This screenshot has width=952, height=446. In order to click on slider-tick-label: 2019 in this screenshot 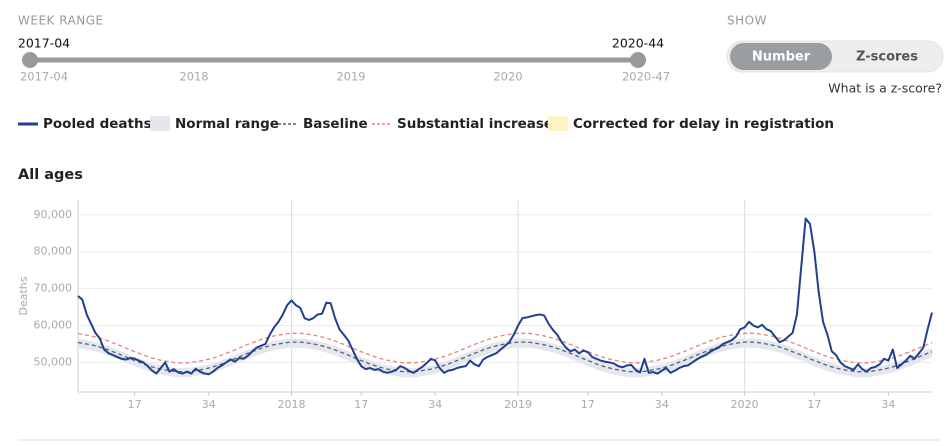, I will do `click(350, 77)`.